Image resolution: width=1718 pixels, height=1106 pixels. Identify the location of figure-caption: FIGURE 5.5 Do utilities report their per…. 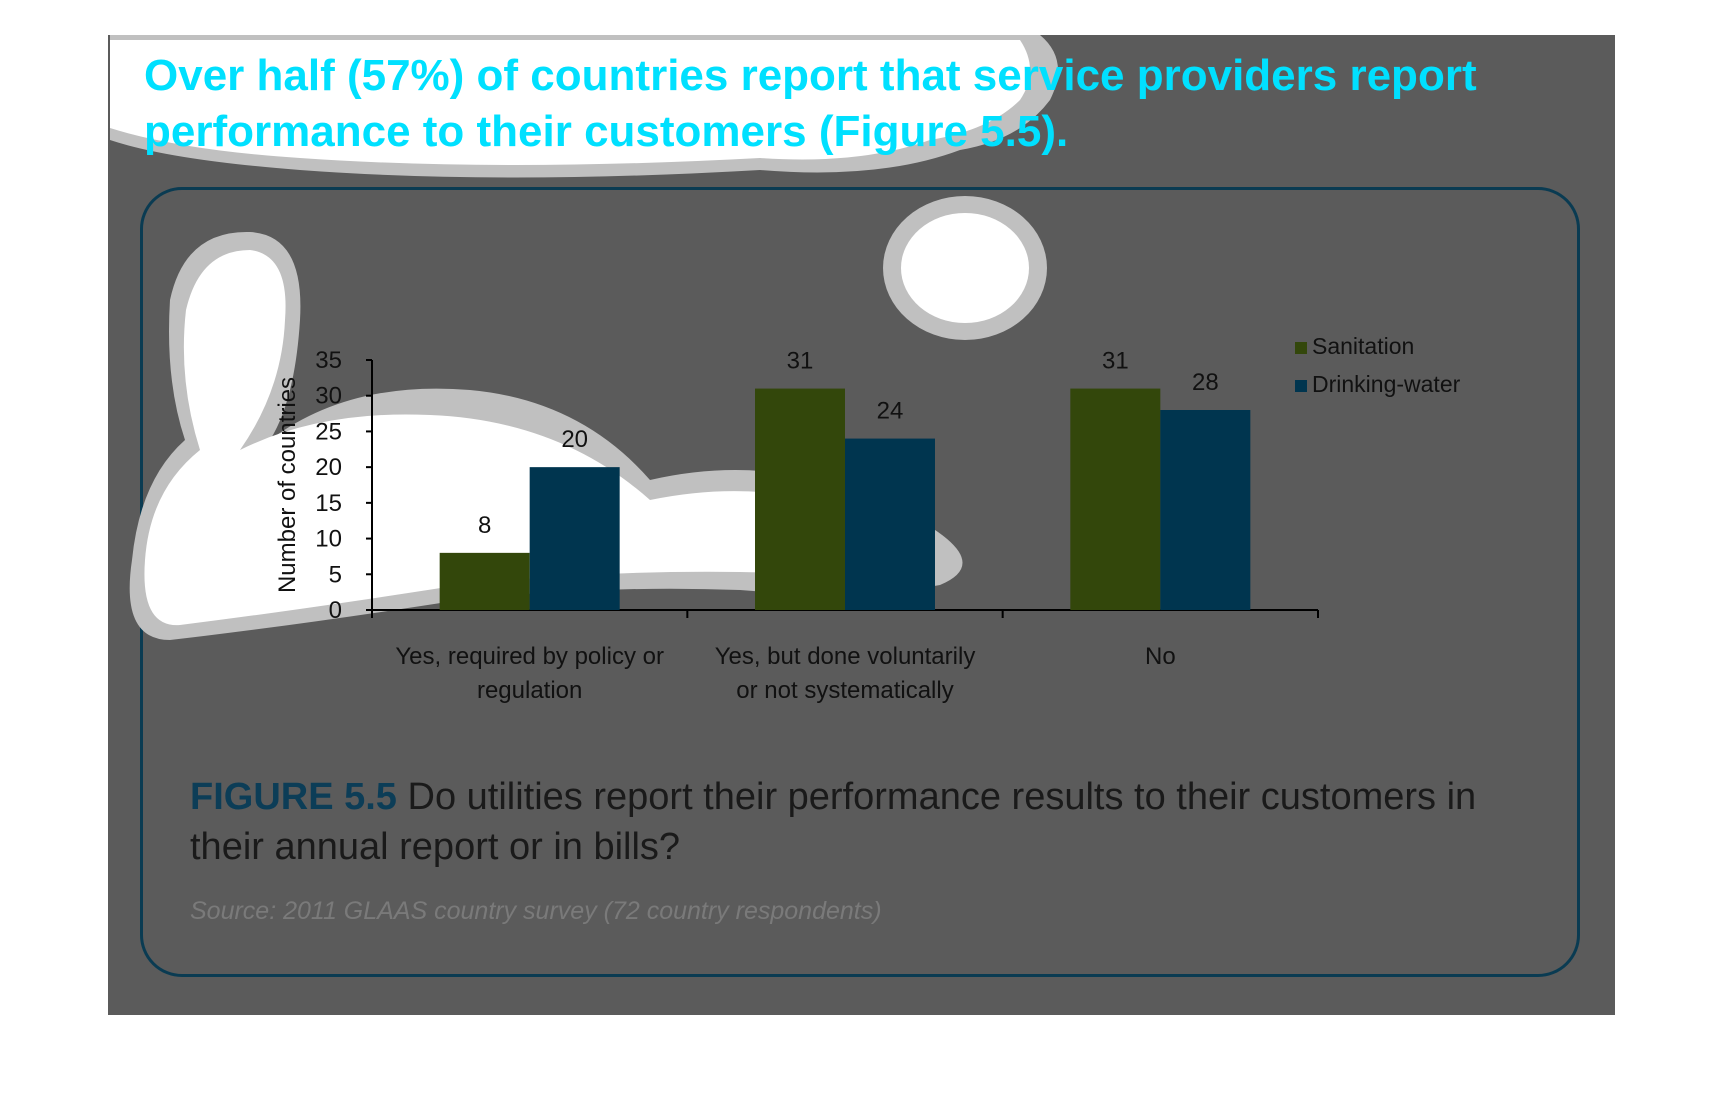
(875, 822).